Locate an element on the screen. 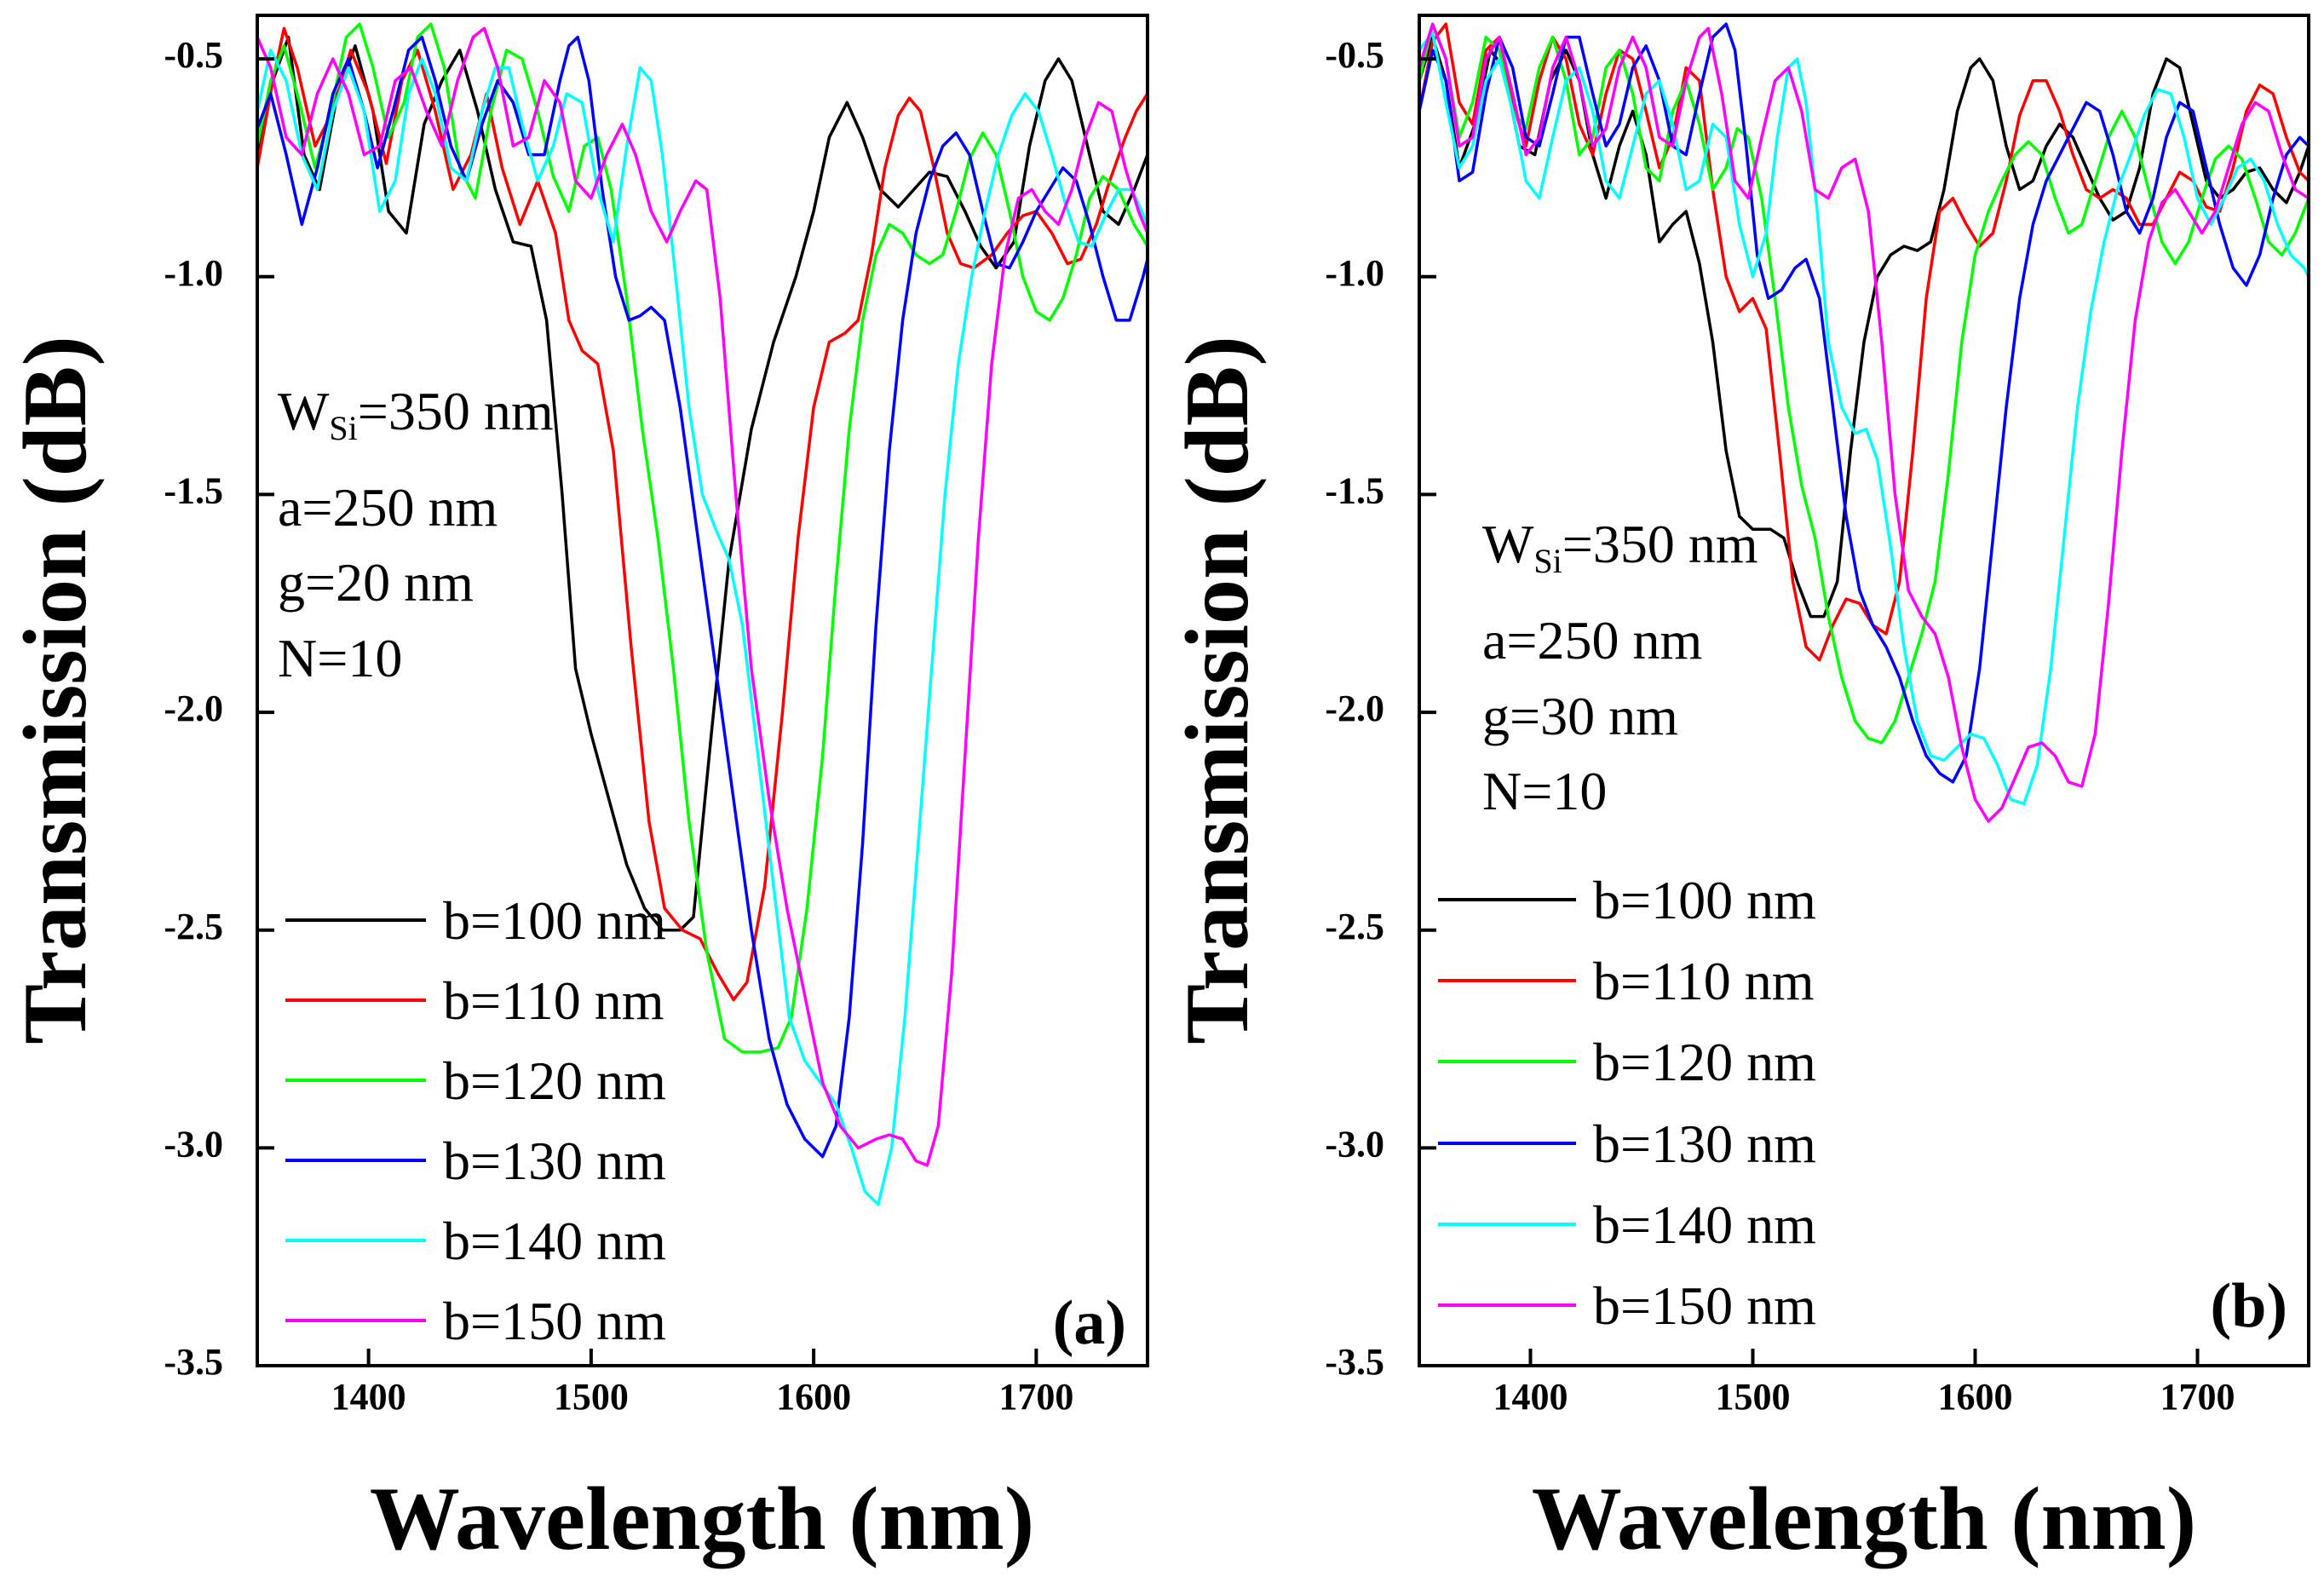  y-axis-title-a: Transmission (dB) is located at coordinates (55, 690).